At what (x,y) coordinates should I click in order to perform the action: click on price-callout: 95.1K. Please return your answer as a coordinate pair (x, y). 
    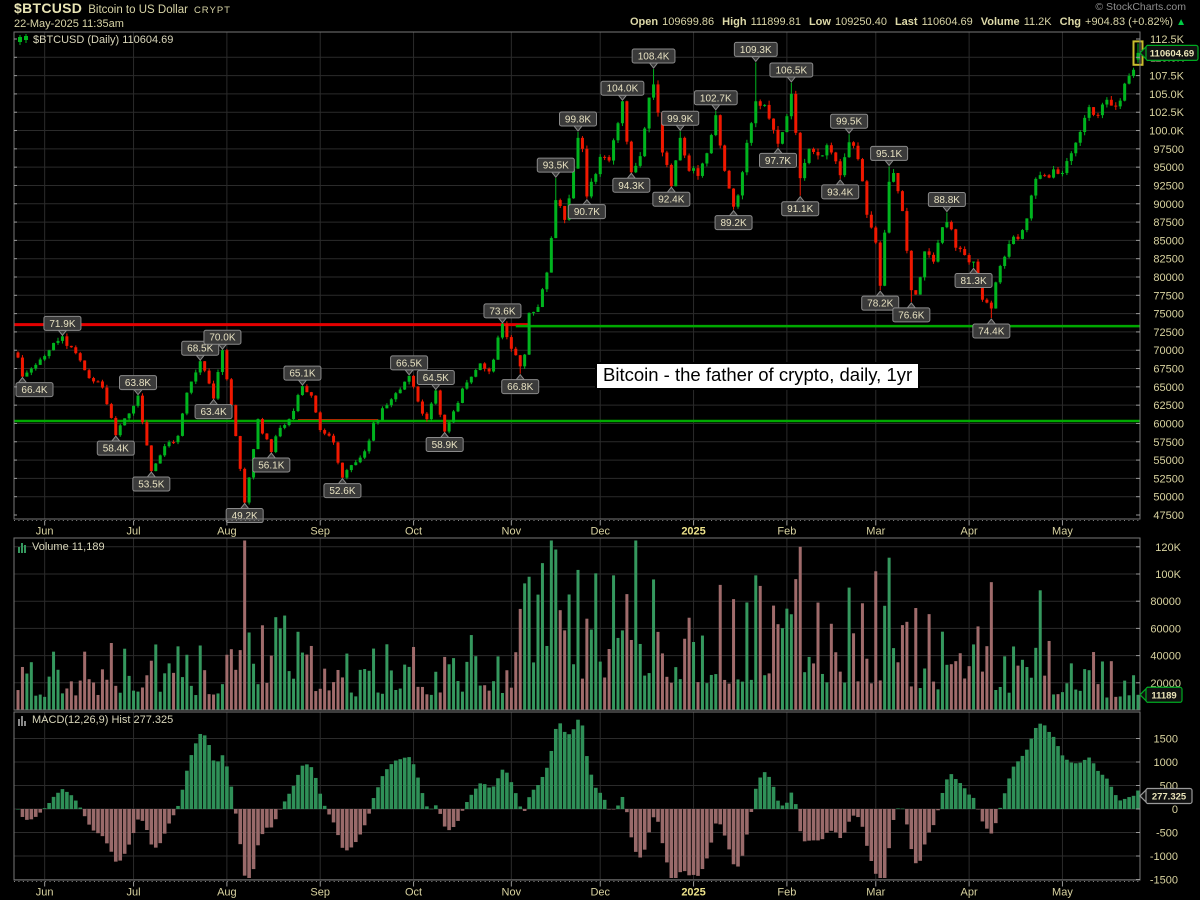
    Looking at the image, I should click on (889, 156).